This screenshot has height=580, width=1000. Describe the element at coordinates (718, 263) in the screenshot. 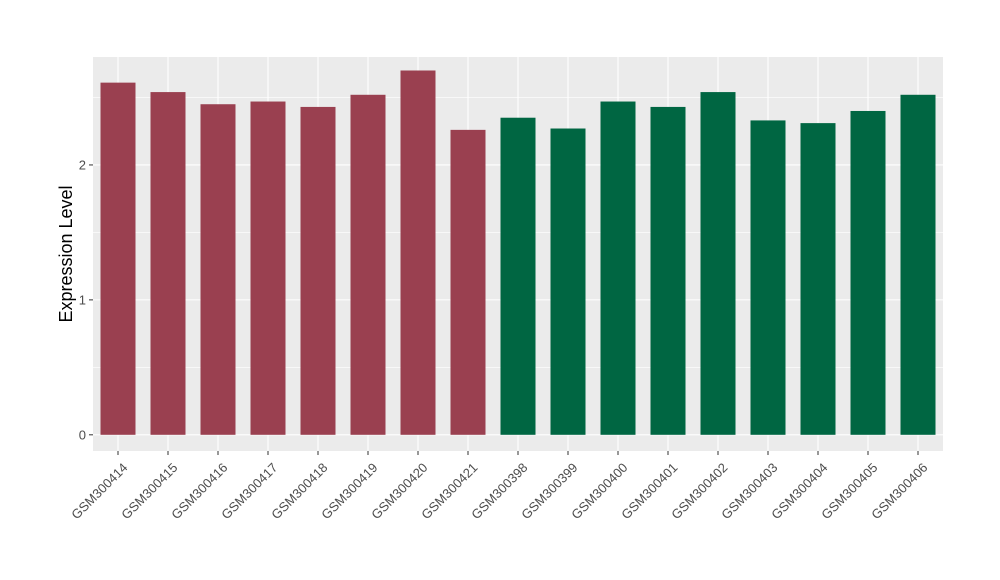

I see `bar-GSM300402` at that location.